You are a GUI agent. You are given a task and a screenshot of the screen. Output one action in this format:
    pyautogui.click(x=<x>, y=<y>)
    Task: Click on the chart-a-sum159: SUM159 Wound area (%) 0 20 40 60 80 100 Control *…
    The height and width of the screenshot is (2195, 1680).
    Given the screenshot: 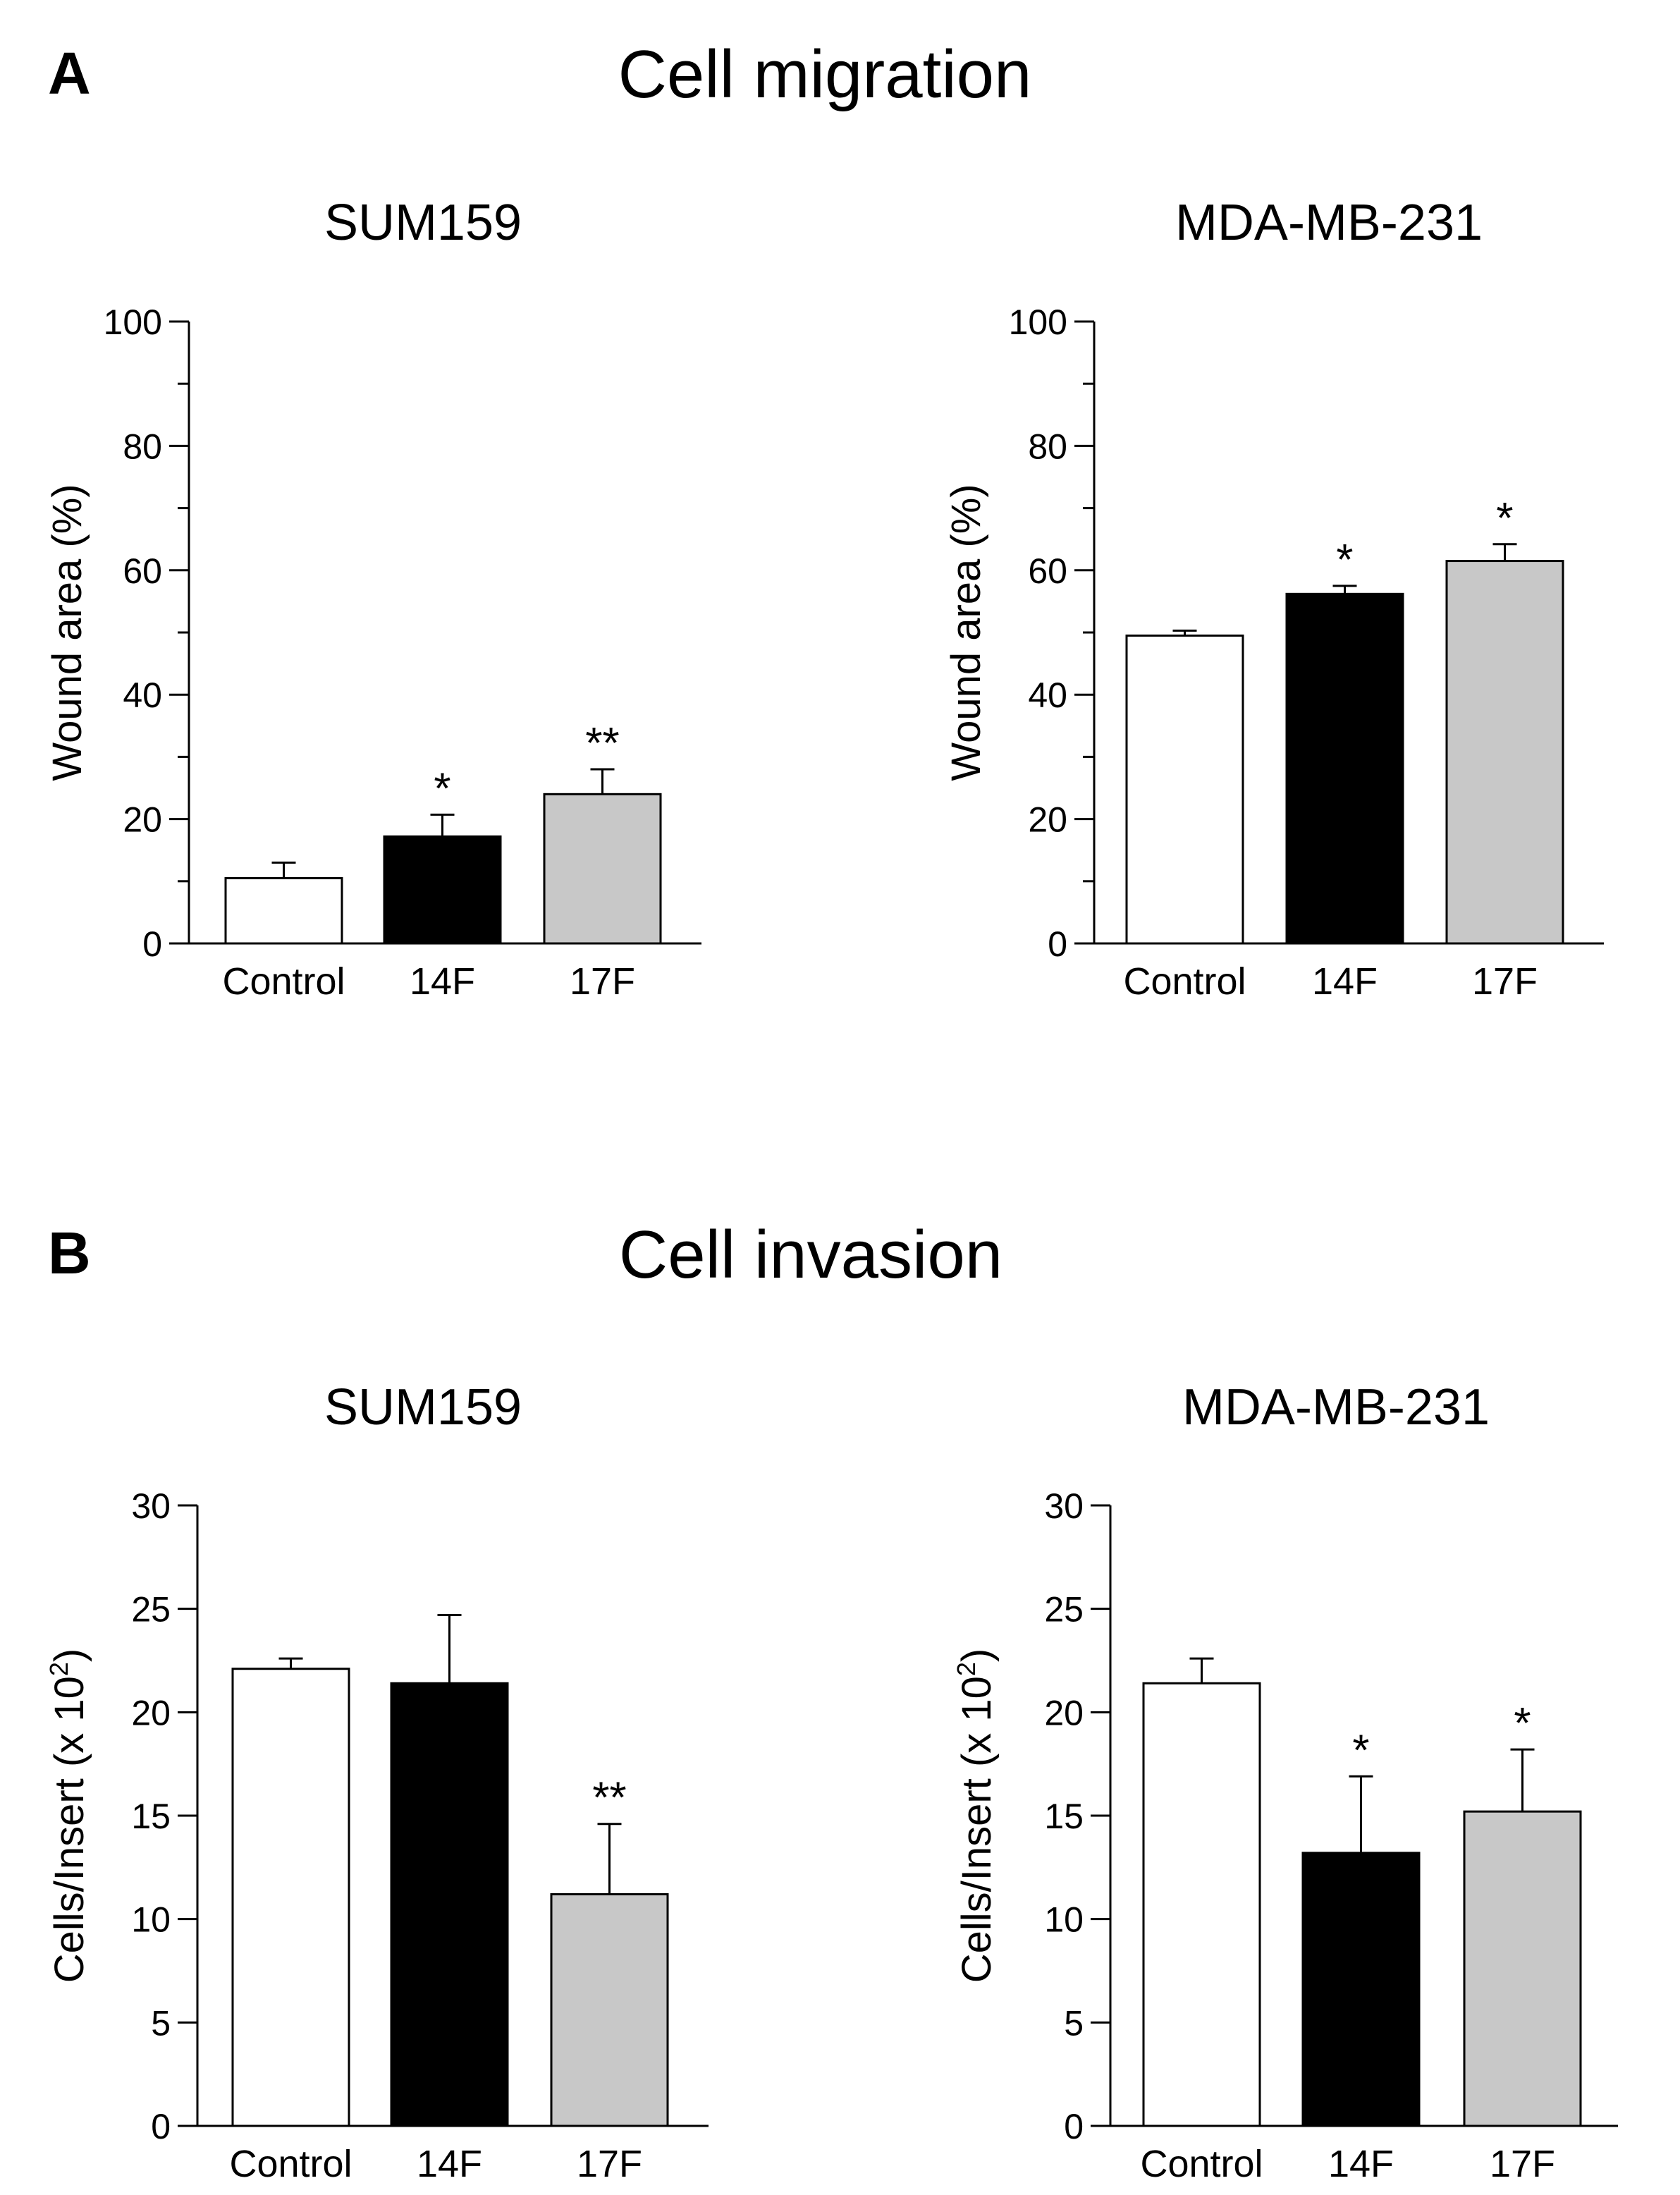 What is the action you would take?
    pyautogui.click(x=372, y=599)
    